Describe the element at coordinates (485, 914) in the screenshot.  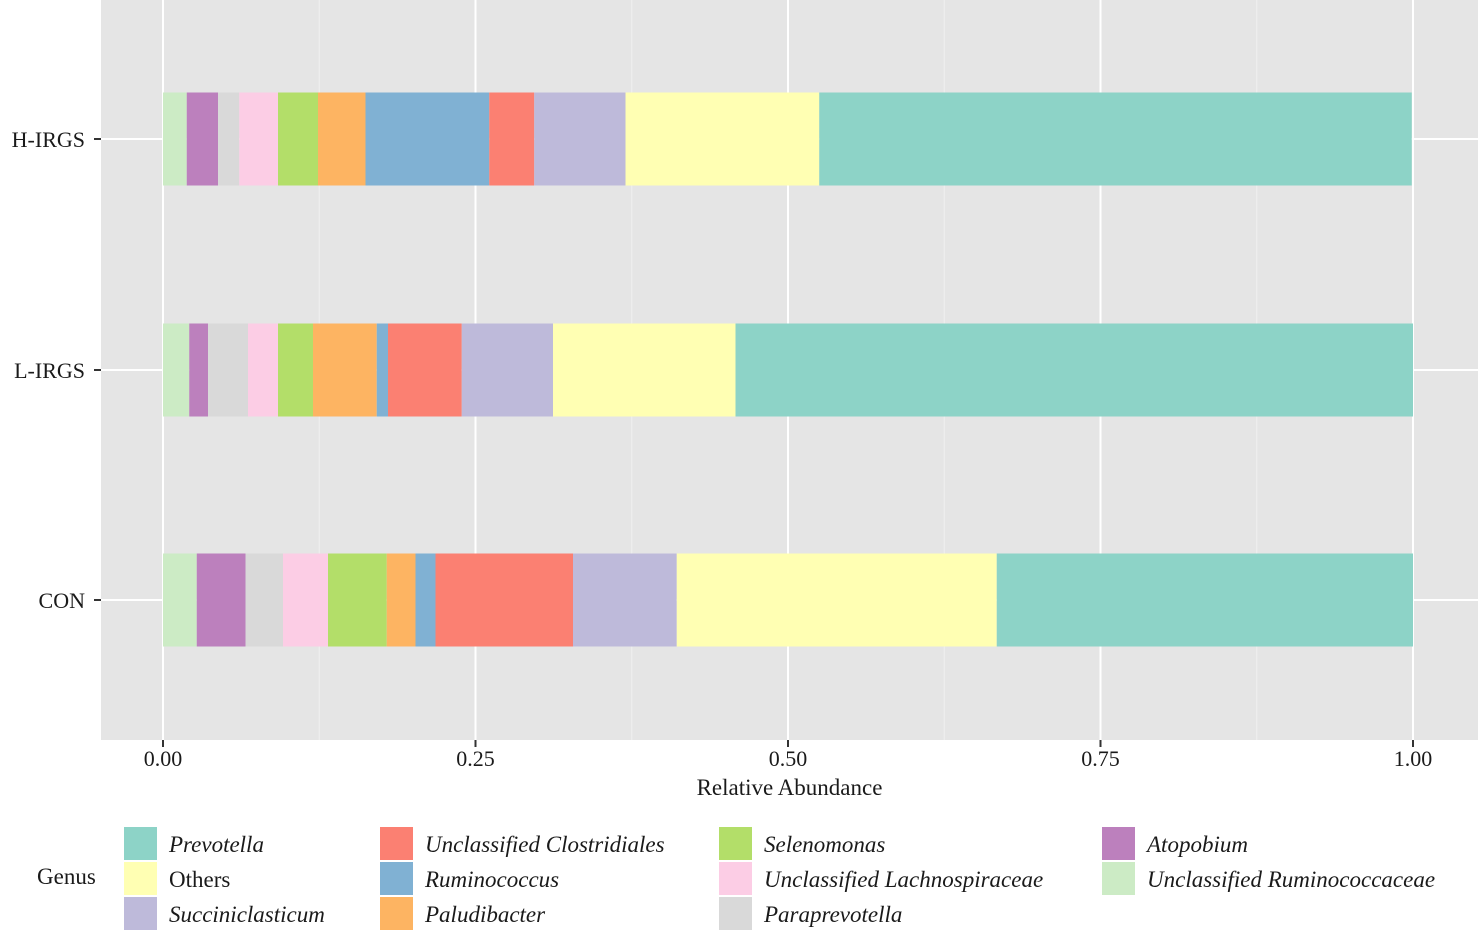
I see `legend-label-paludibacter: Paludibacter` at that location.